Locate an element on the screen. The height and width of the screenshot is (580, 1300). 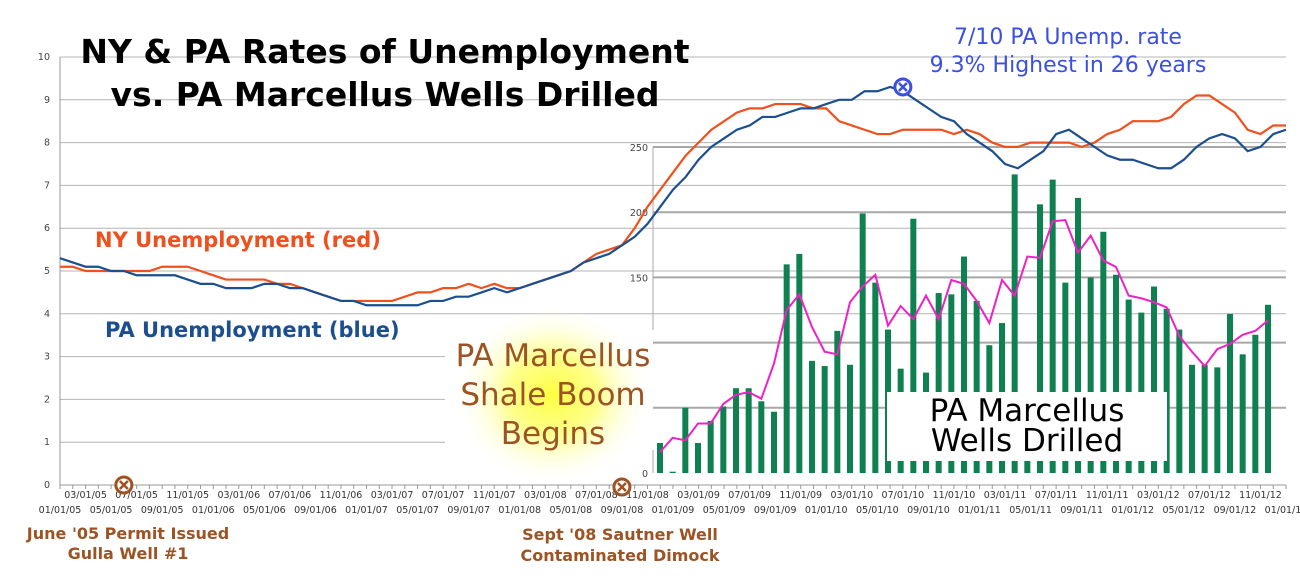
x-tick-label: 09/01/06 is located at coordinates (315, 510).